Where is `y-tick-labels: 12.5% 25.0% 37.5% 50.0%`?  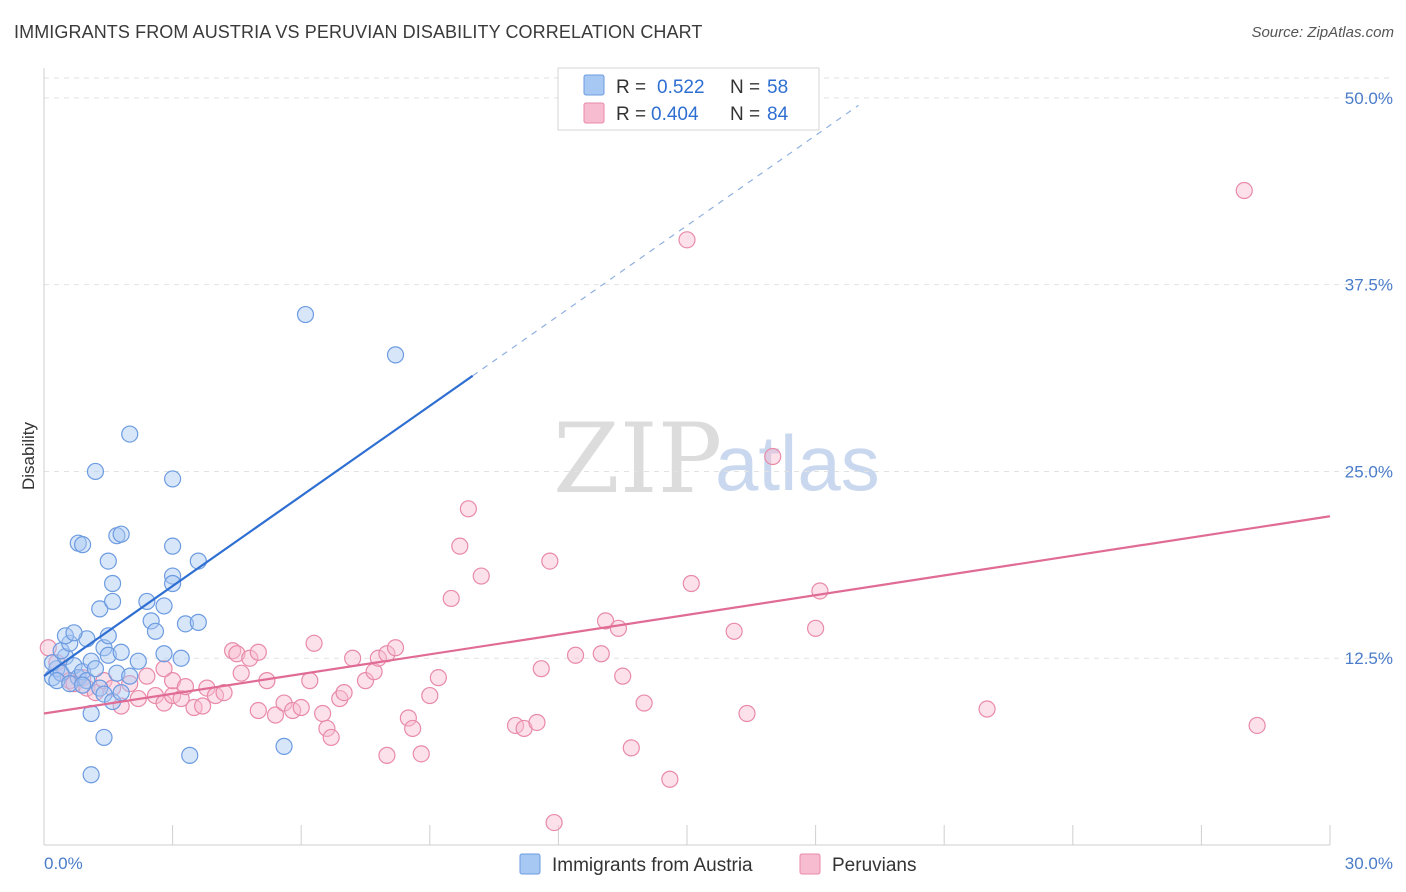
y-tick-labels: 12.5% 25.0% 37.5% 50.0% is located at coordinates (1369, 378).